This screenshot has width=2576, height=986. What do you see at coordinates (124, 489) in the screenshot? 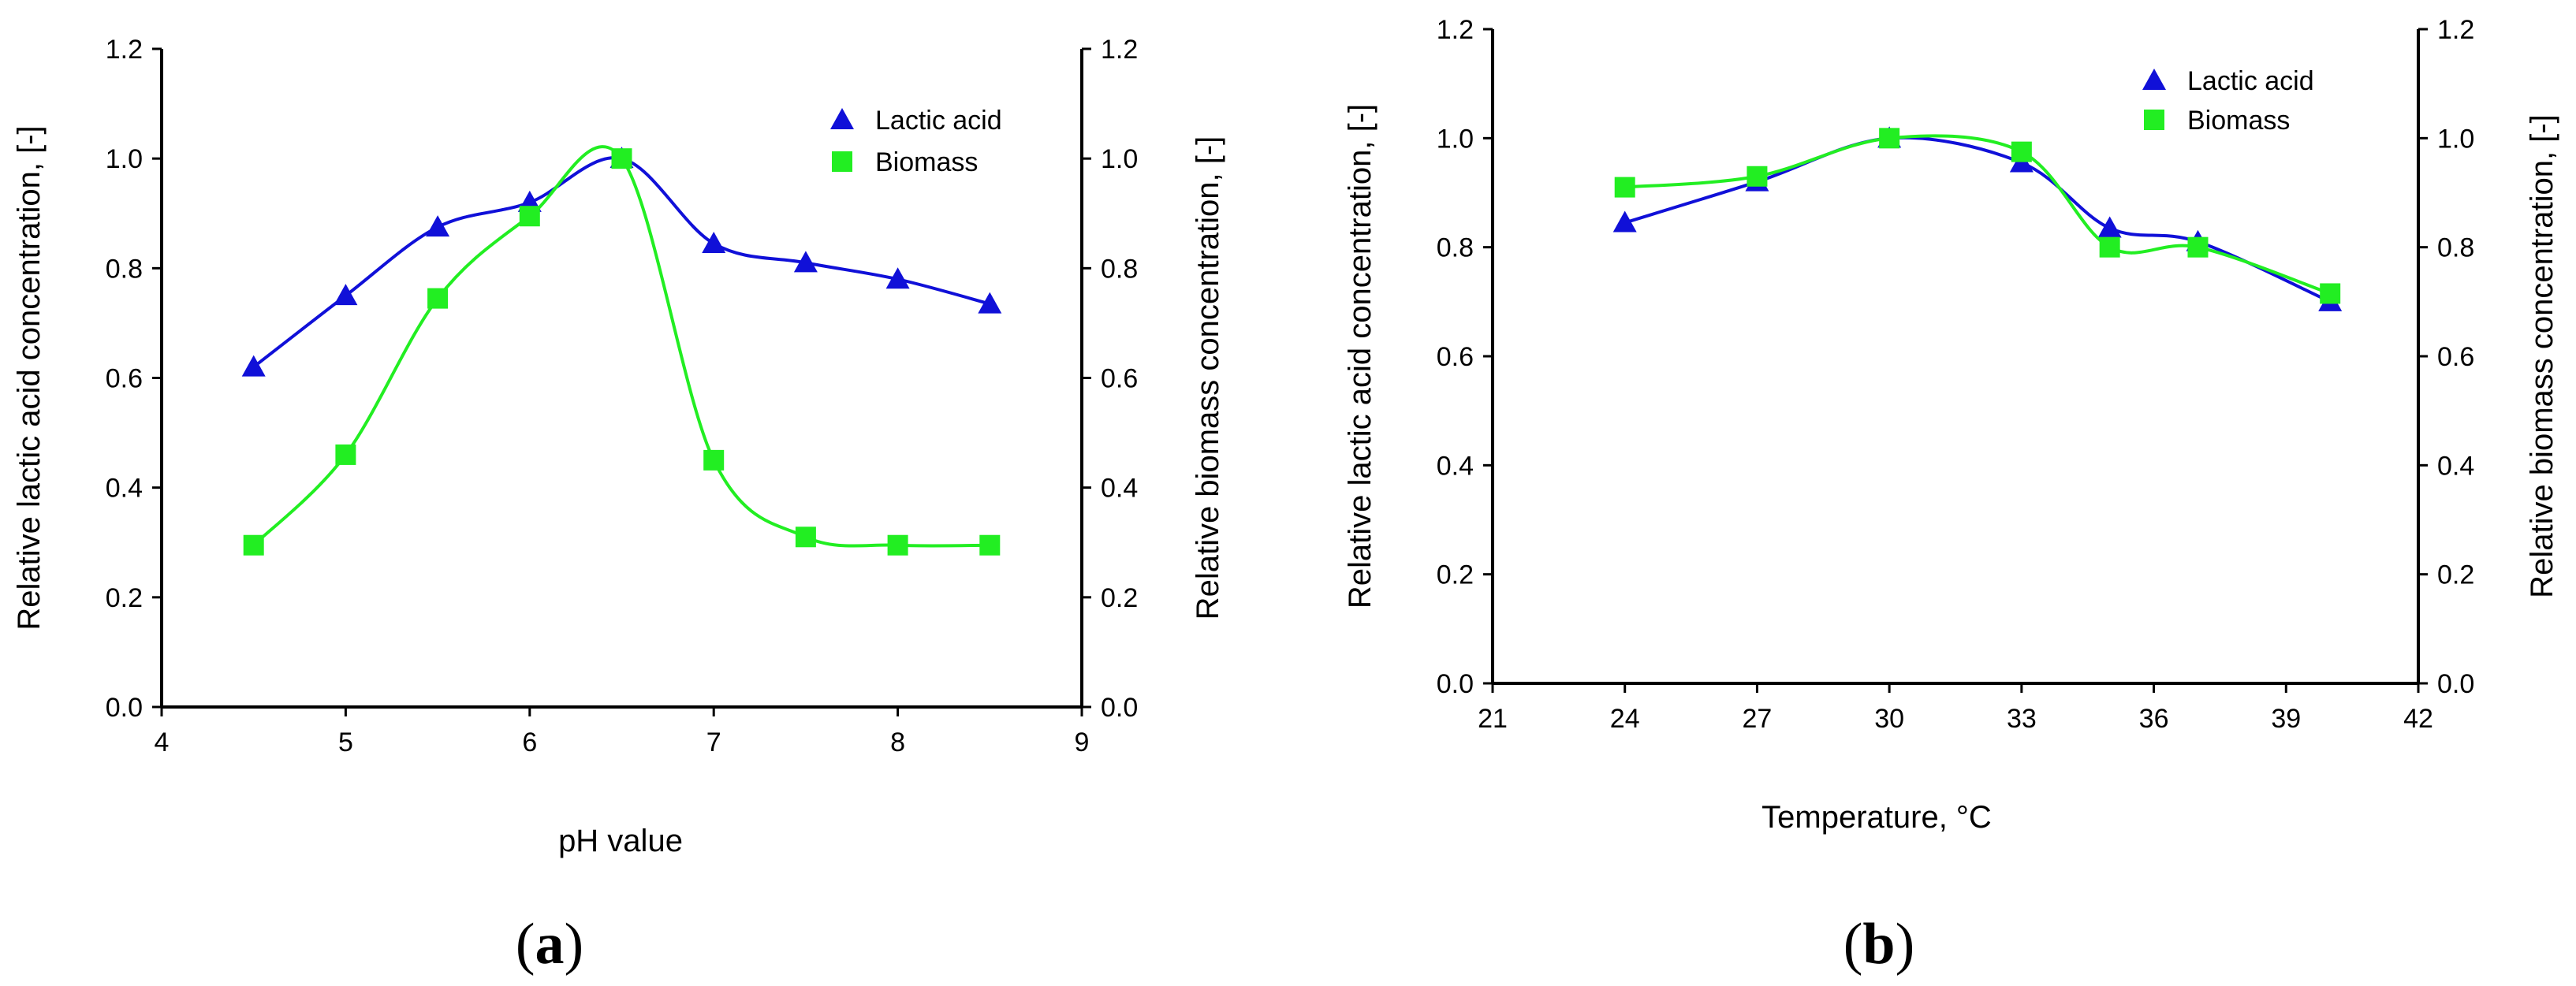
I see `panel-a-left-y-tick-label: 0.4` at bounding box center [124, 489].